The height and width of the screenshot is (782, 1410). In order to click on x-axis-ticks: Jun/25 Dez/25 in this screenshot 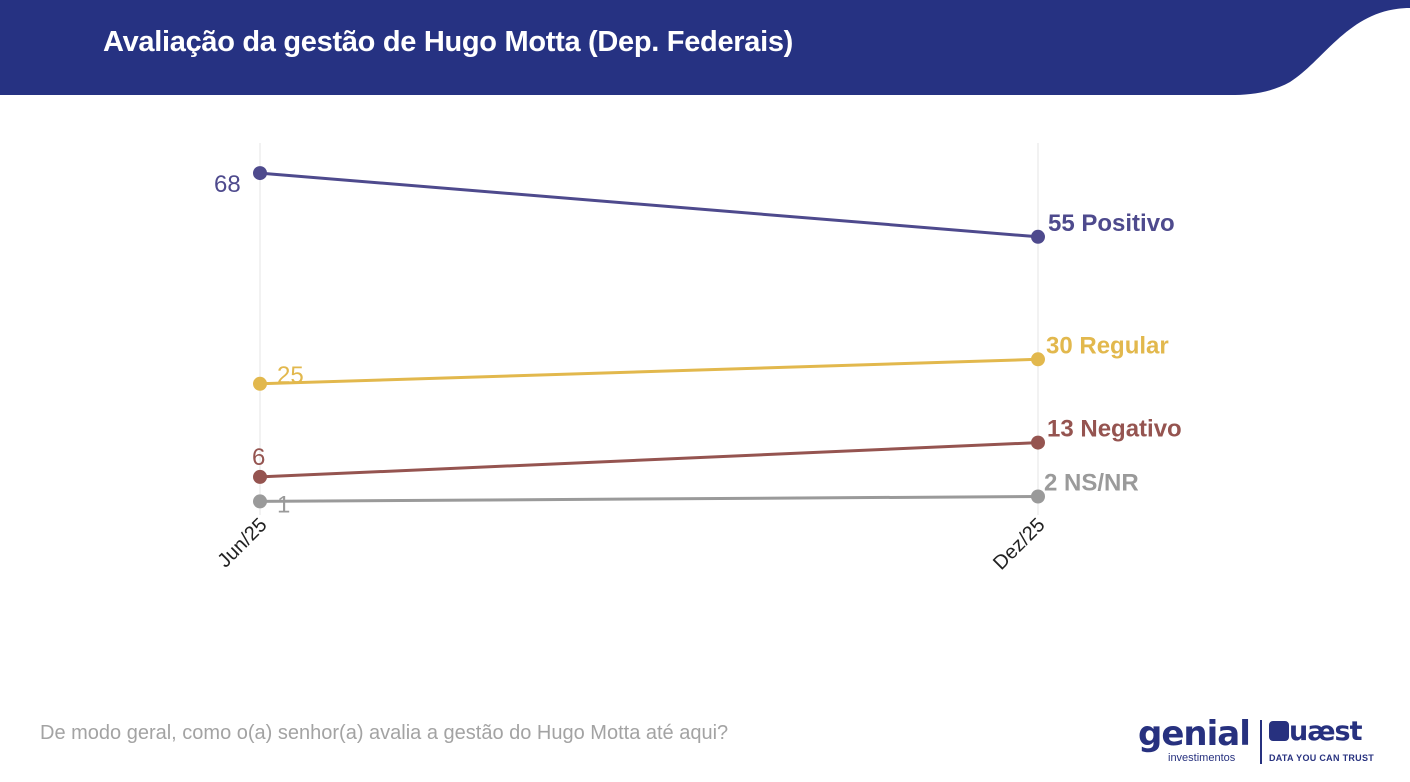, I will do `click(632, 544)`.